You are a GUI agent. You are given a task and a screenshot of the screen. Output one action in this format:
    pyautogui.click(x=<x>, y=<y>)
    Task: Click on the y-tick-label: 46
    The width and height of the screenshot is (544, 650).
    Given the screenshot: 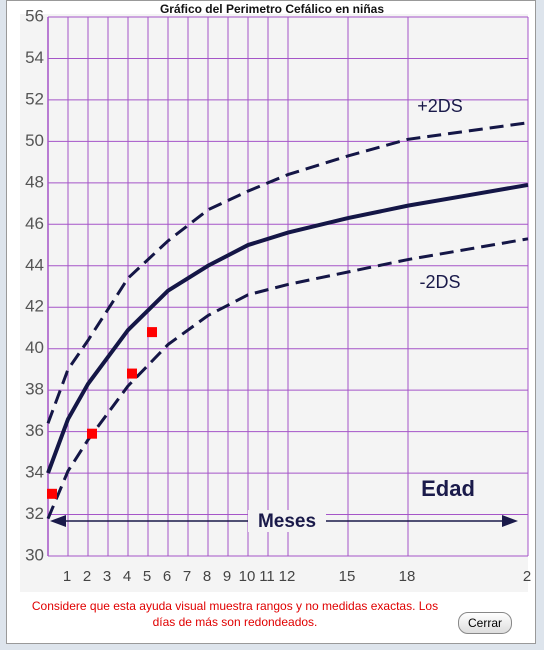 What is the action you would take?
    pyautogui.click(x=34, y=223)
    